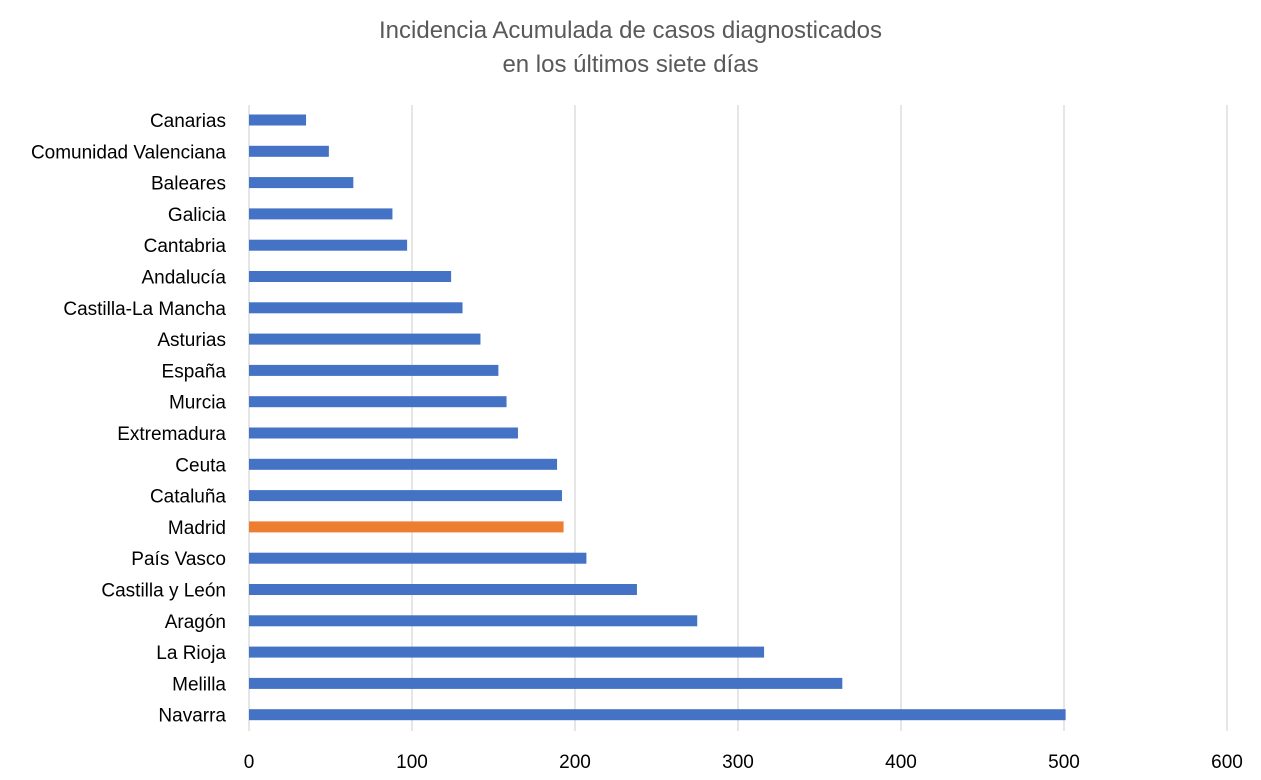 The height and width of the screenshot is (780, 1261). Describe the element at coordinates (188, 497) in the screenshot. I see `category-label: Cataluña` at that location.